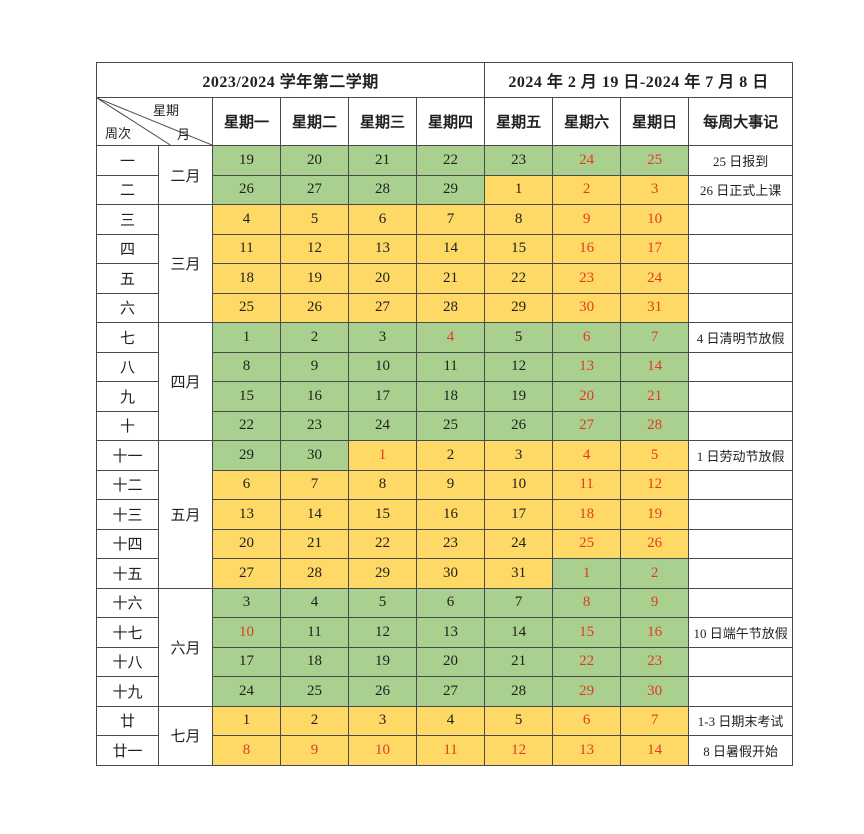 The height and width of the screenshot is (834, 864). Describe the element at coordinates (314, 121) in the screenshot. I see `weekday-header-tue: 星期二` at that location.